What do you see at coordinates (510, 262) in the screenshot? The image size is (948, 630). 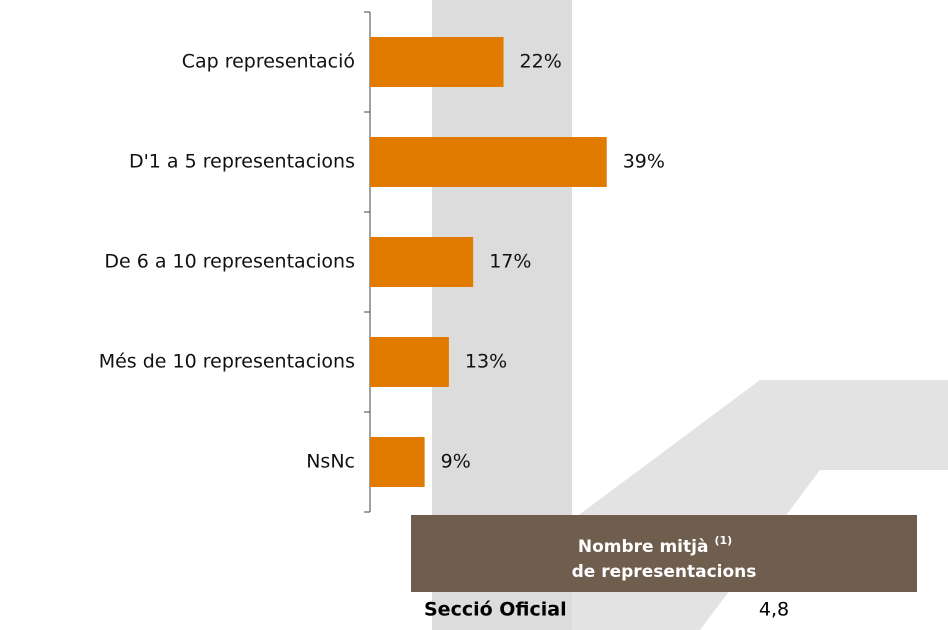 I see `value-label: 17%` at bounding box center [510, 262].